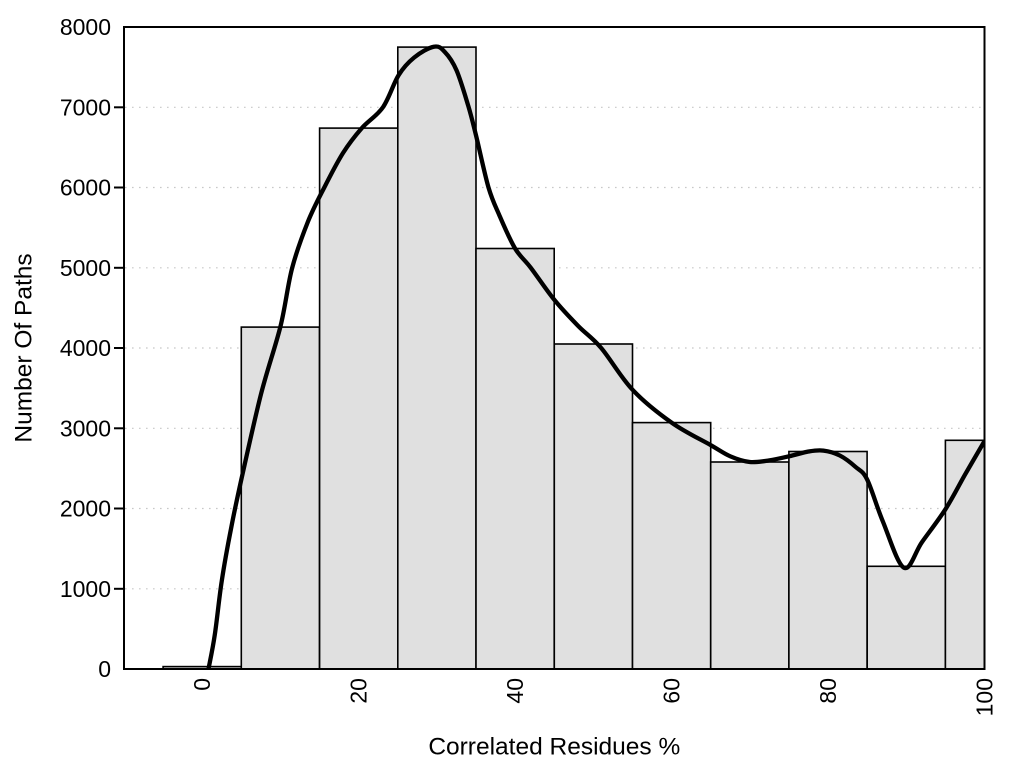  What do you see at coordinates (359, 691) in the screenshot?
I see `x-tick-label: 20` at bounding box center [359, 691].